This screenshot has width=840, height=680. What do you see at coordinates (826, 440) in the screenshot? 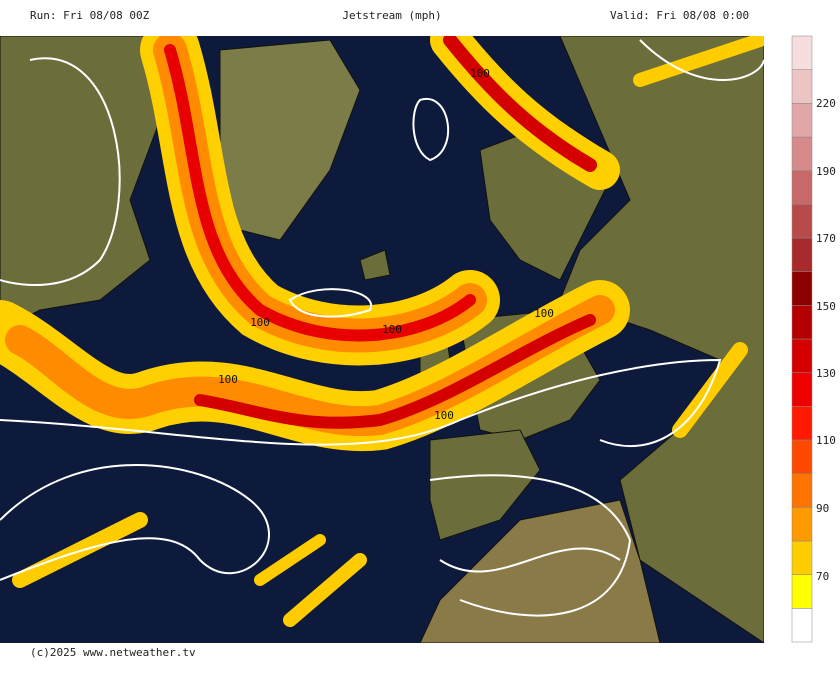
I see `colorbar-label: 110` at bounding box center [826, 440].